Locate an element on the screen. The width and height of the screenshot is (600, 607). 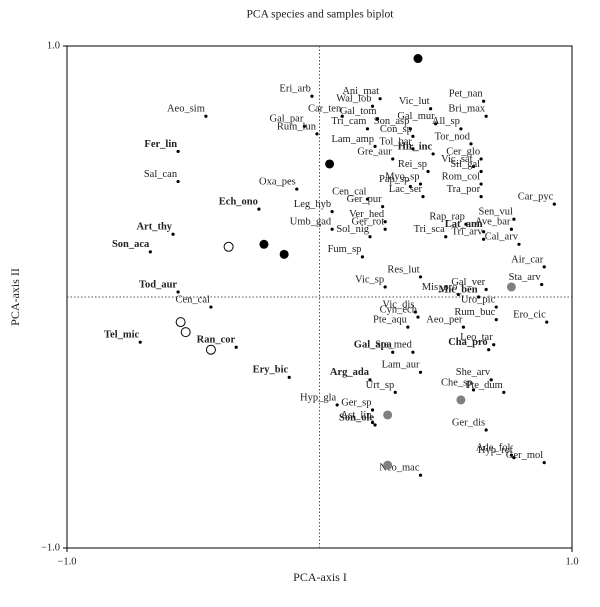
point-label: Che_sp is located at coordinates (457, 382).